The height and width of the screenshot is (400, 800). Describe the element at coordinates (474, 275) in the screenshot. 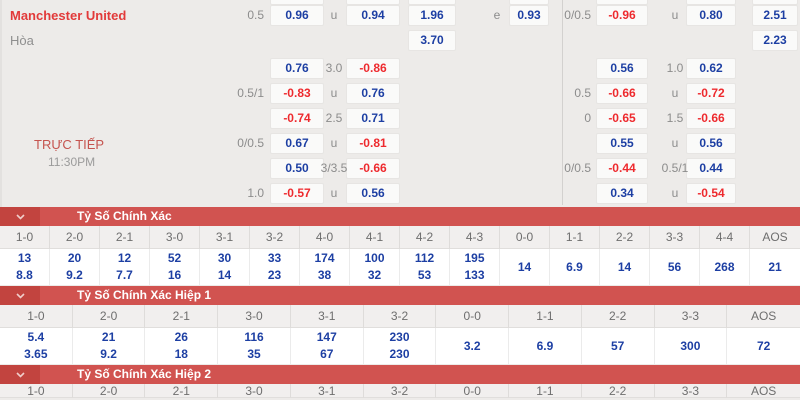

I see `score-odds-value: 133` at that location.